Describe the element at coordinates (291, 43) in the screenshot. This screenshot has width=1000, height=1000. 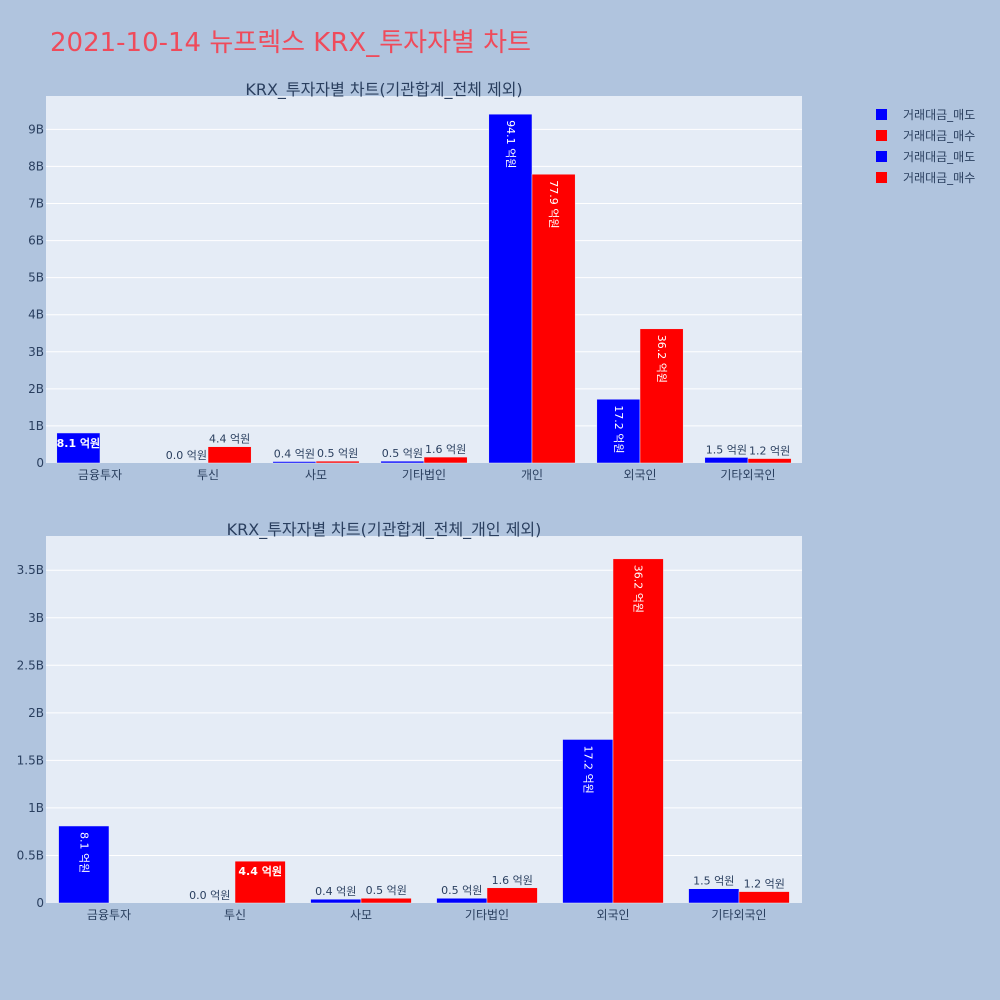
I see `page-title: 2021-10-14 뉴프렉스 KRX_투자자별 차트` at that location.